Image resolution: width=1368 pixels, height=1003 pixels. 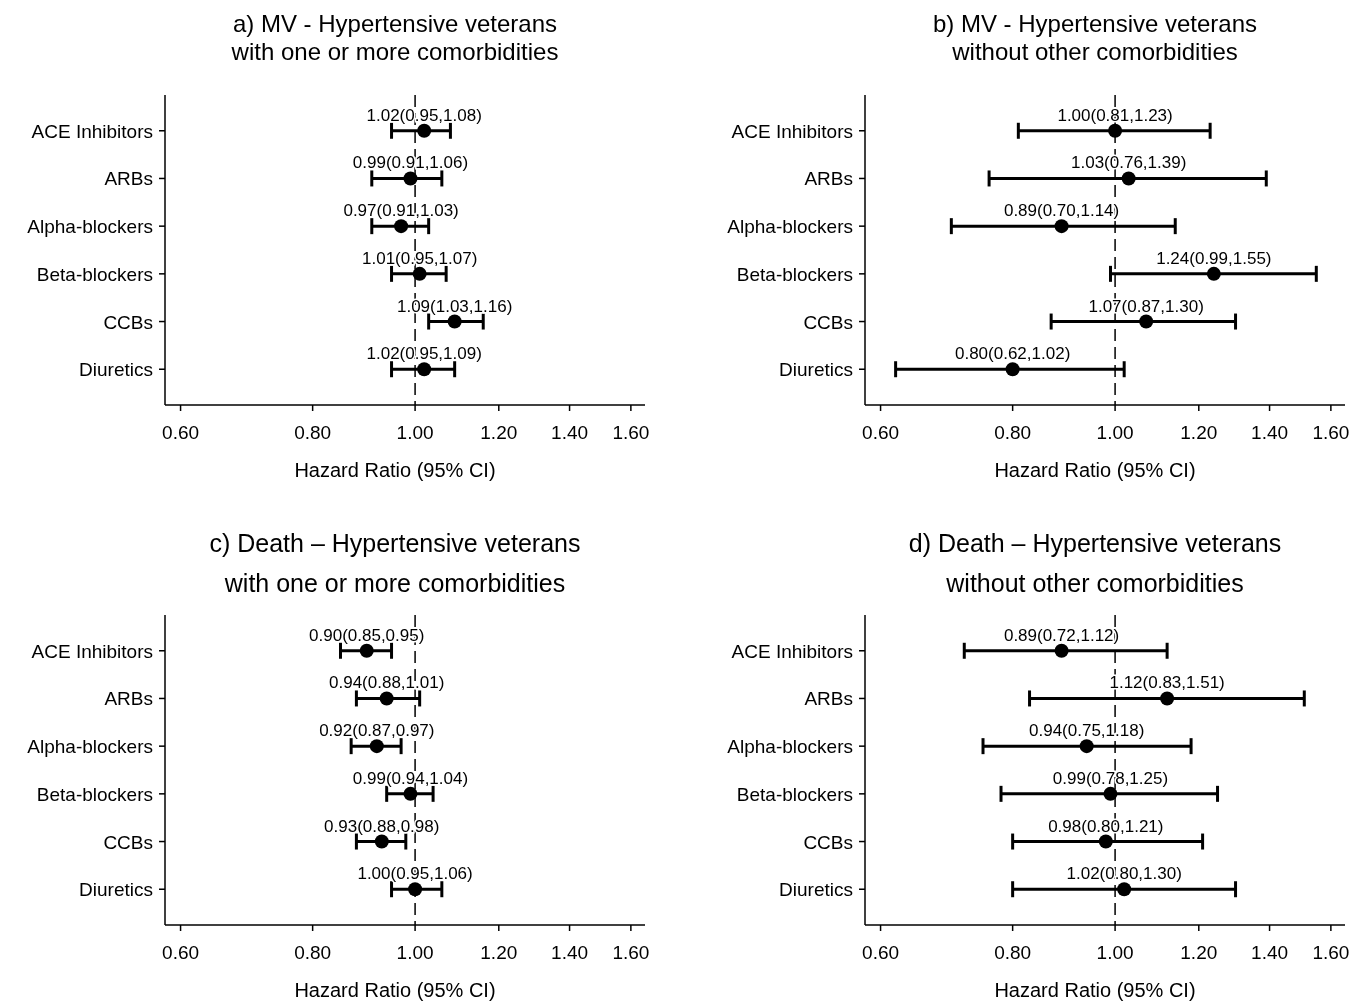 I want to click on data-label: 0.99(0.91,1.06), so click(x=410, y=163).